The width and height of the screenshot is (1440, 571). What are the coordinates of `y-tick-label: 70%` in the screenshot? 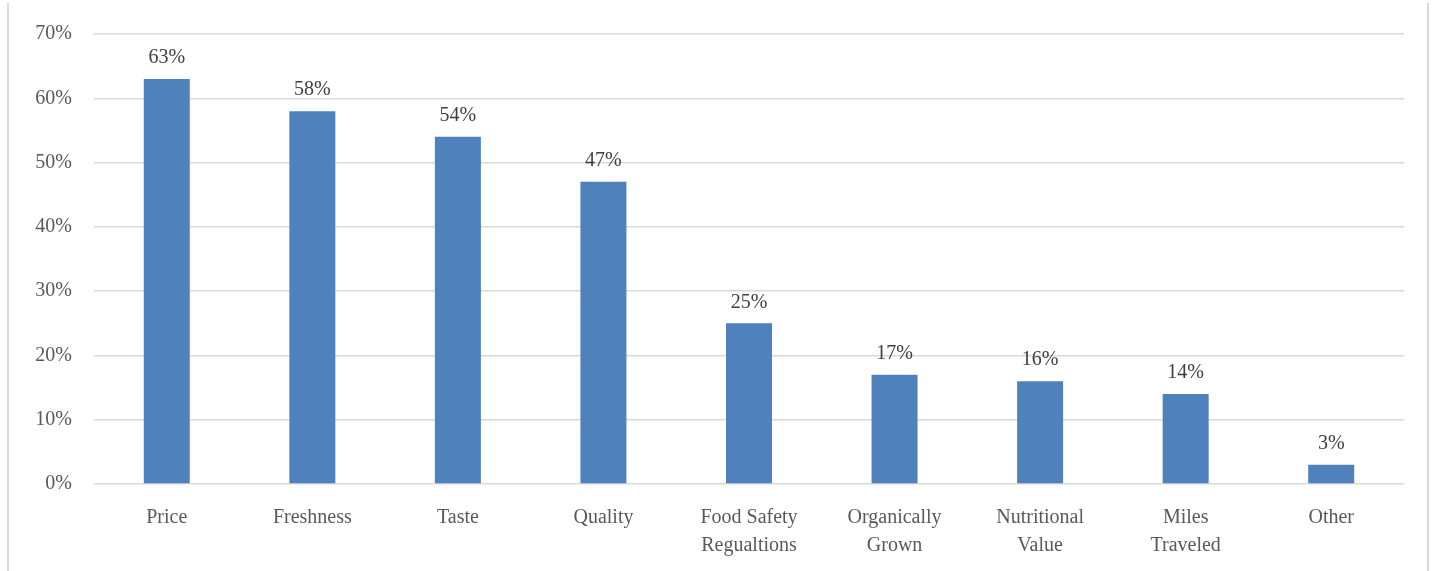 It's located at (53, 32).